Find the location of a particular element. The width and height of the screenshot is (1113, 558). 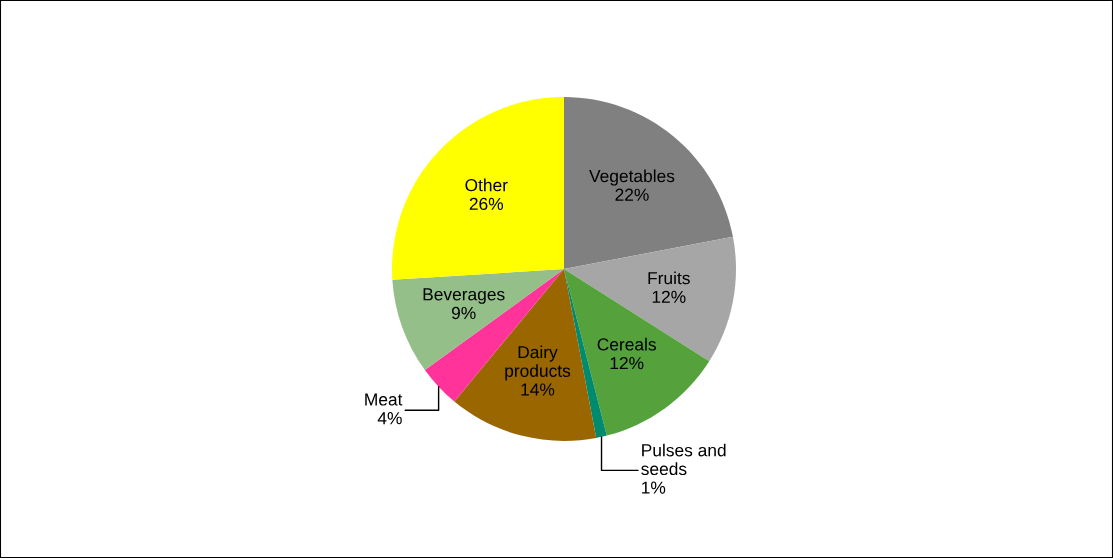

slice-label: Vegetables is located at coordinates (632, 177).